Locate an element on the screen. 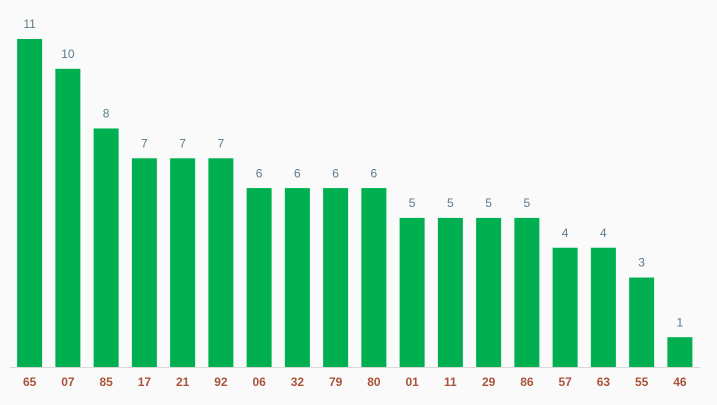 The image size is (717, 405). x-tick-label: 21 is located at coordinates (183, 382).